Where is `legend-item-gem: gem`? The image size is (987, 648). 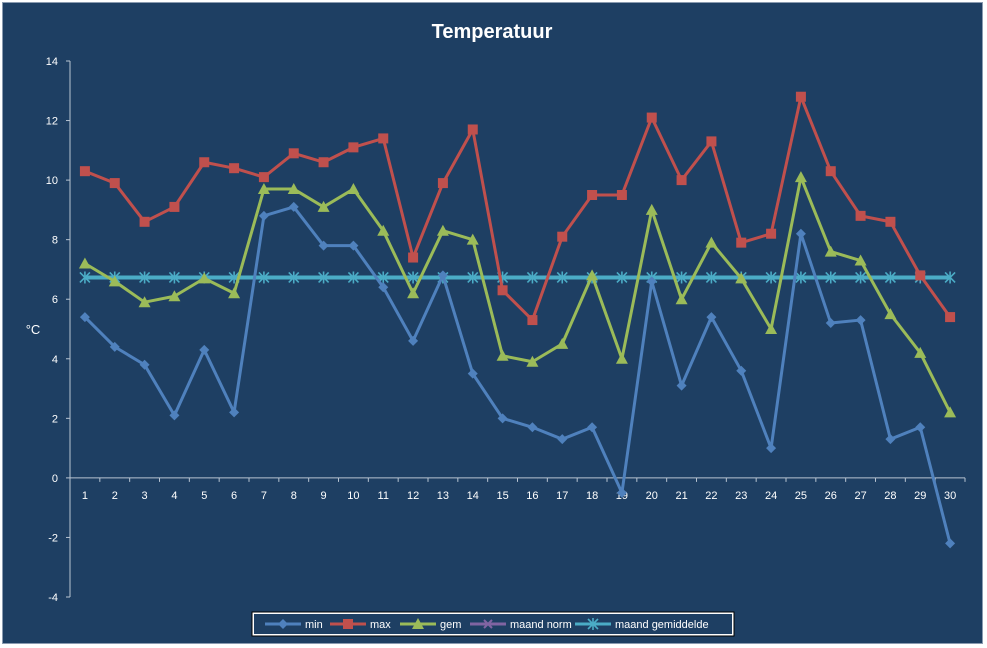
legend-item-gem: gem is located at coordinates (430, 624).